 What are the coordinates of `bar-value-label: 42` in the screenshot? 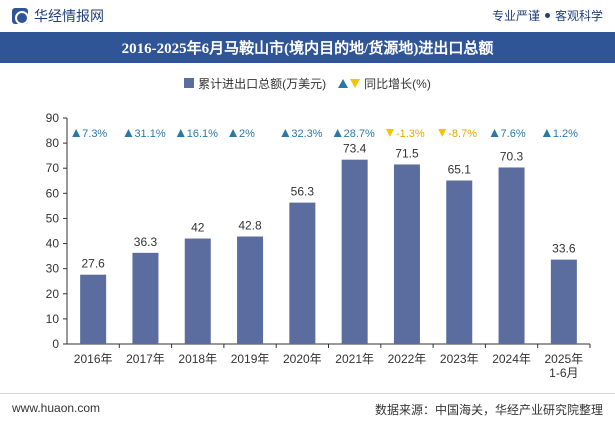 It's located at (198, 228).